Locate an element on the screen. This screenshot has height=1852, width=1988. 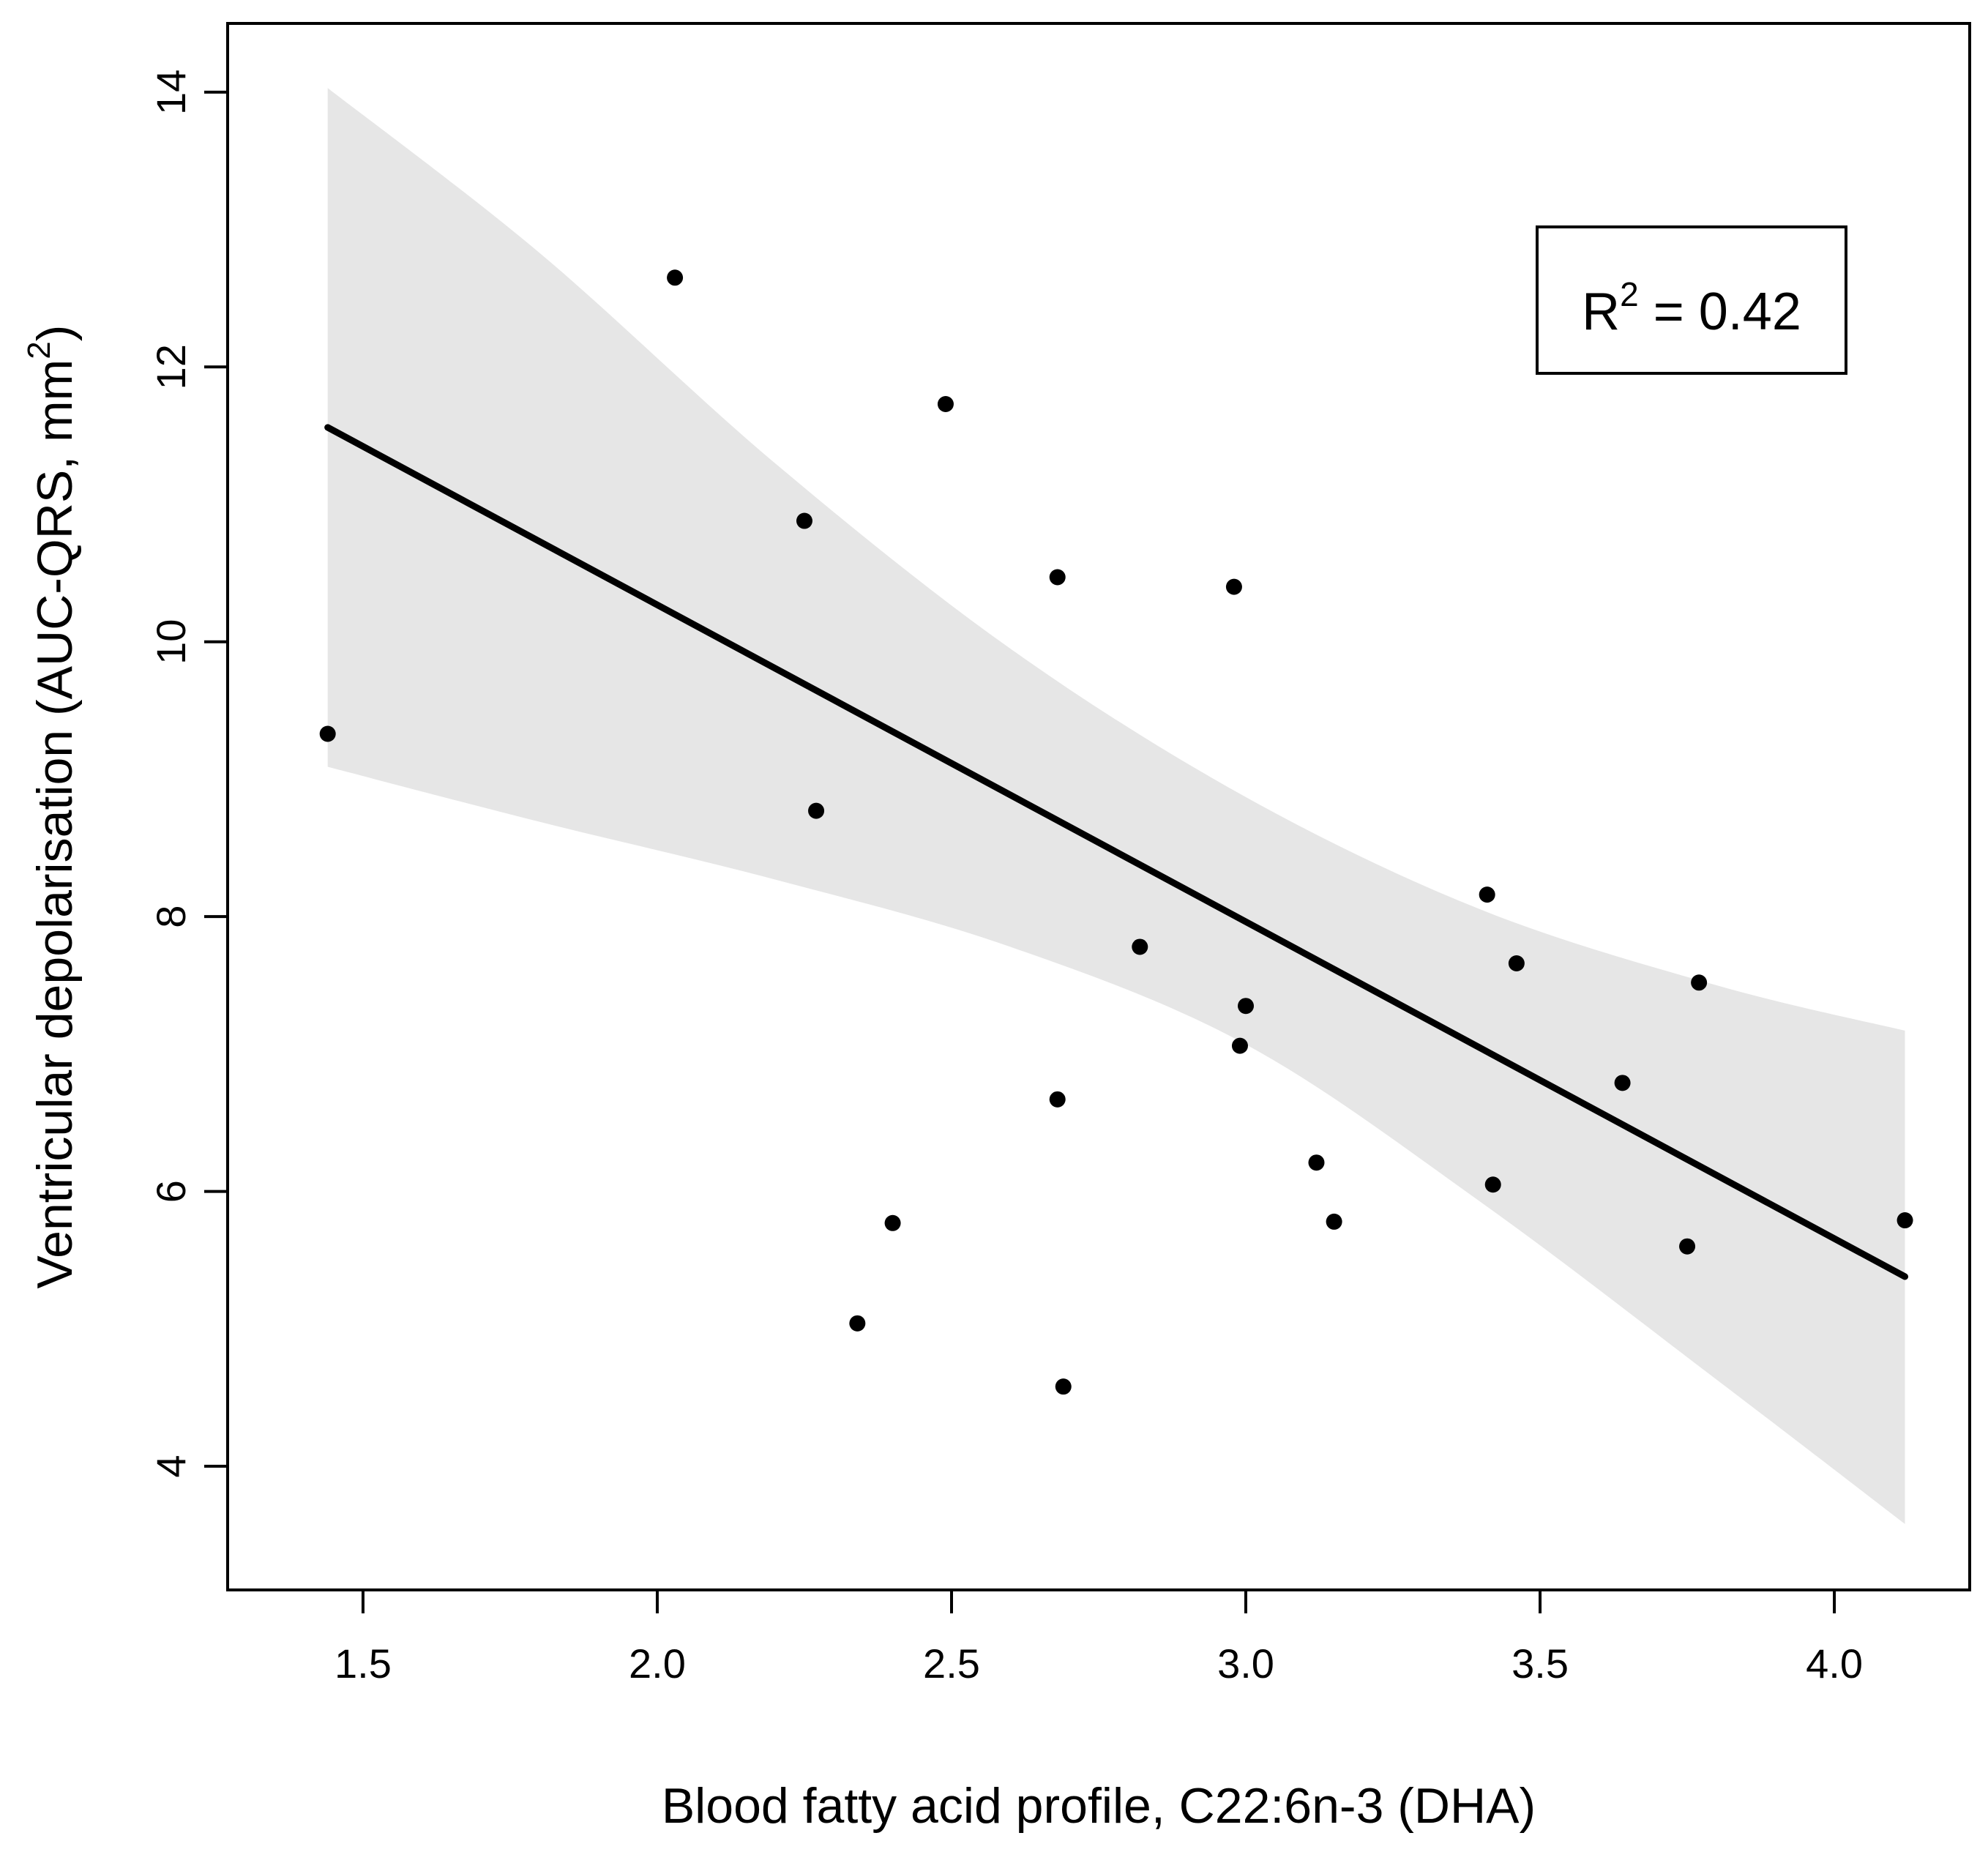
r-squared-superscript: 2 is located at coordinates (1629, 294).